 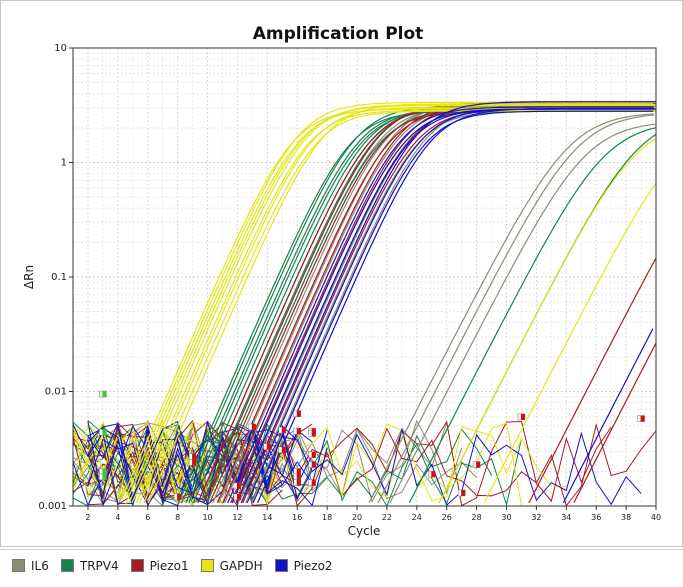 What do you see at coordinates (357, 517) in the screenshot?
I see `x-tick-label: 20` at bounding box center [357, 517].